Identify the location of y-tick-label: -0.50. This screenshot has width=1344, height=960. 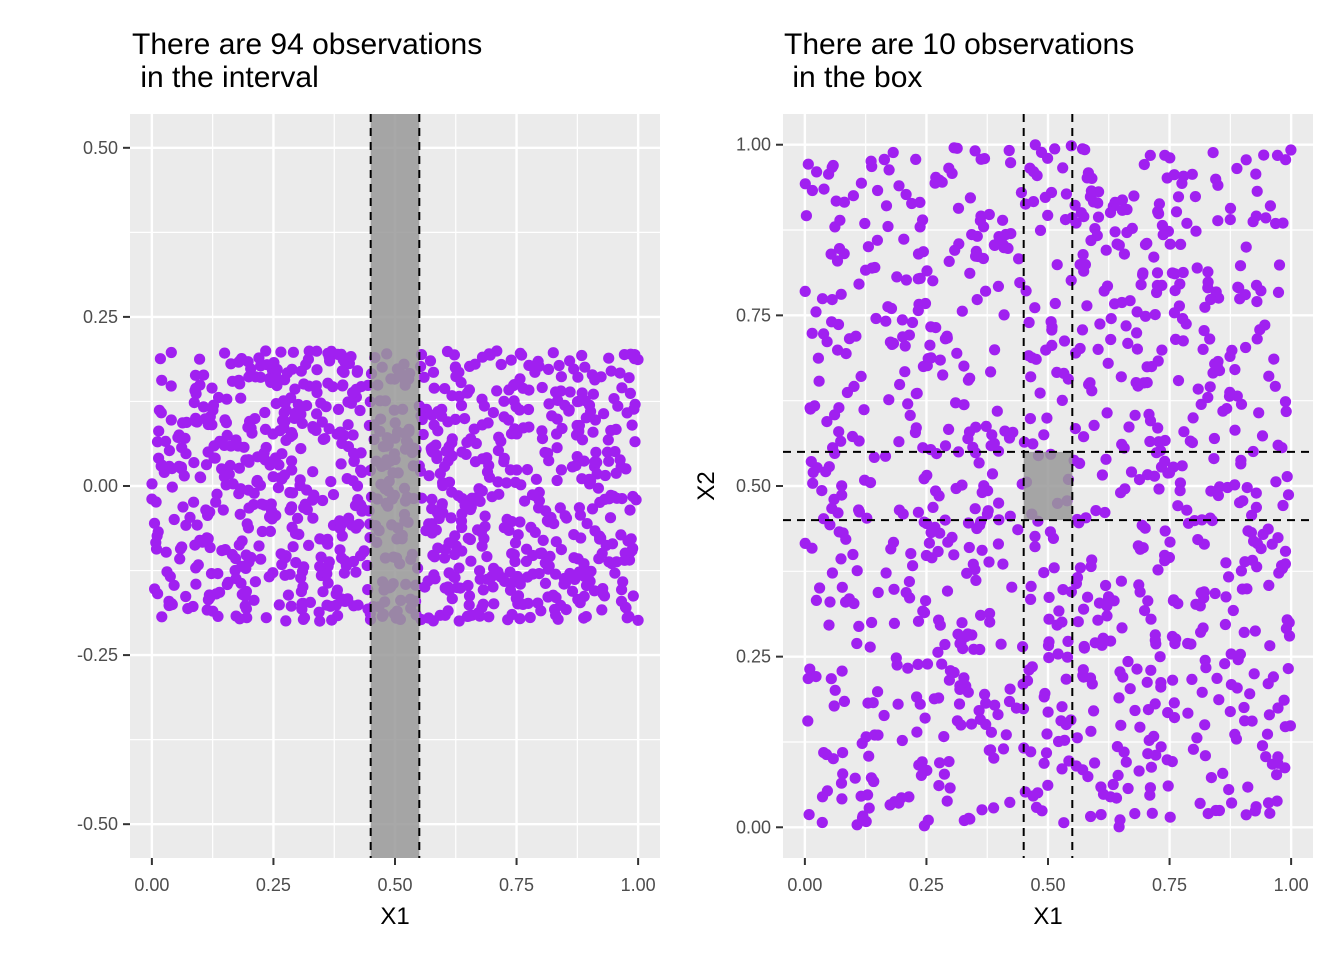
(97, 824).